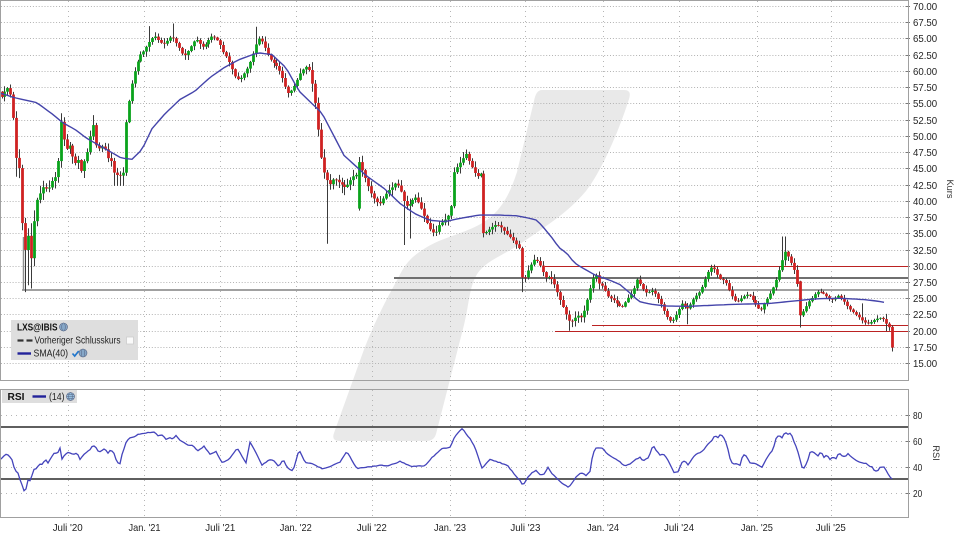 The height and width of the screenshot is (545, 960). Describe the element at coordinates (925, 137) in the screenshot. I see `svg-text: 50.00` at that location.